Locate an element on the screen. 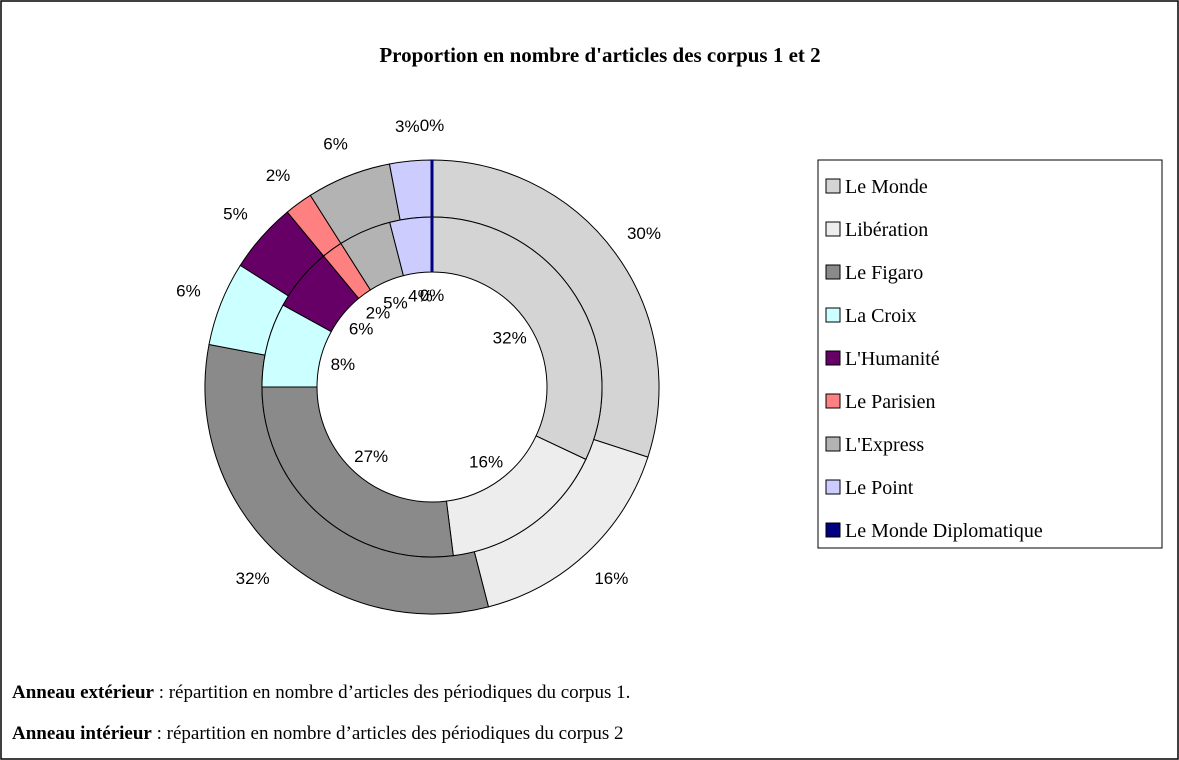  data-label: 27% is located at coordinates (371, 456).